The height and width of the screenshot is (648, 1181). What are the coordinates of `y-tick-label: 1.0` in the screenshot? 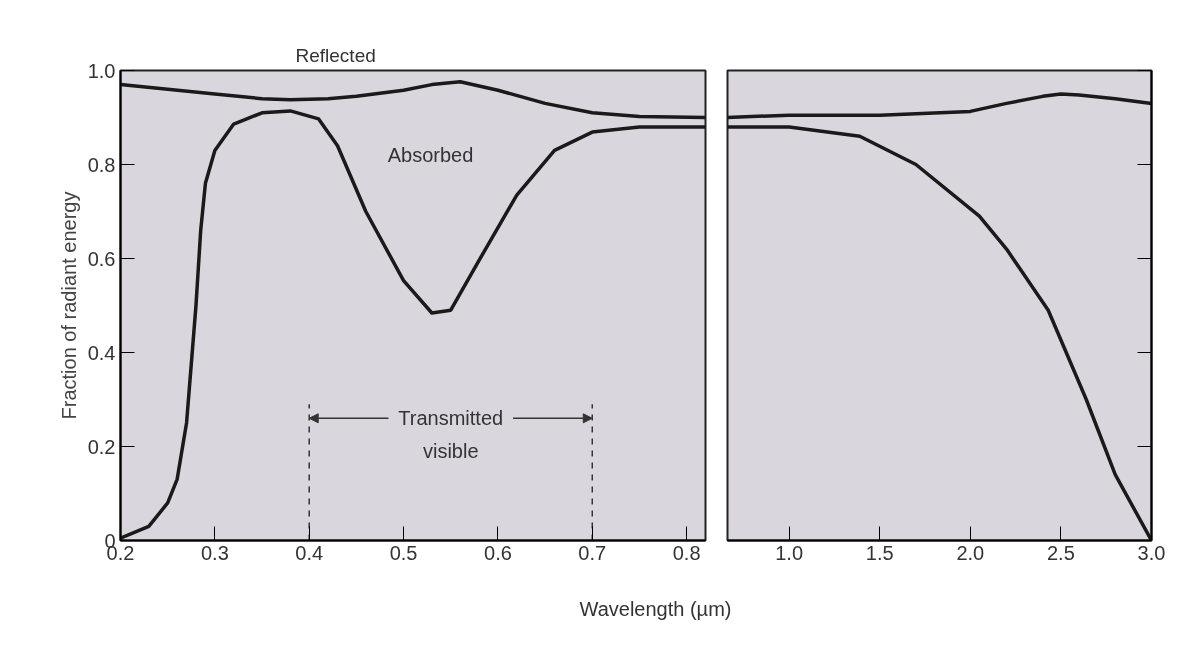 It's located at (101, 70).